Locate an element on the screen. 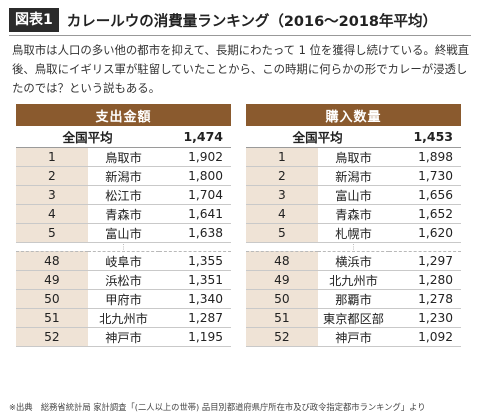 Image resolution: width=480 pixels, height=420 pixels. table-row: 49 浜松市 1,351 is located at coordinates (123, 280).